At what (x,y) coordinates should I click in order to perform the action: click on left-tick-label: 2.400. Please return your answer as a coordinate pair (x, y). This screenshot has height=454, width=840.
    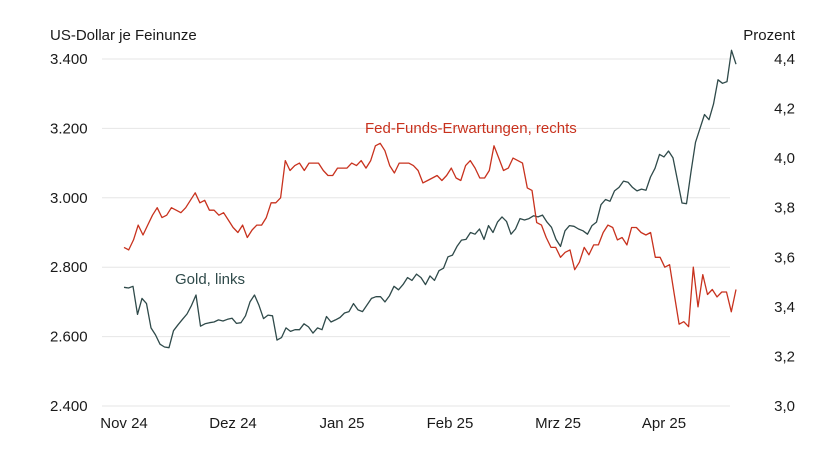
    Looking at the image, I should click on (69, 406).